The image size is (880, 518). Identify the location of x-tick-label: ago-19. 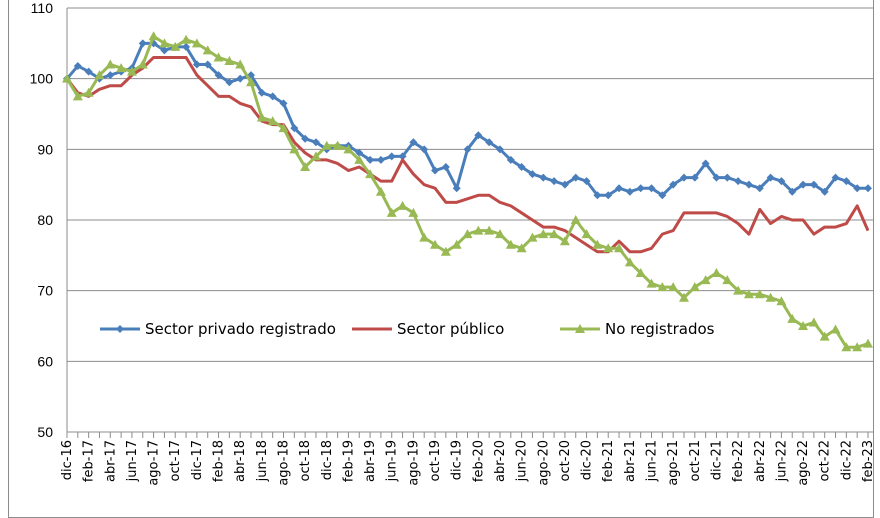
(413, 463).